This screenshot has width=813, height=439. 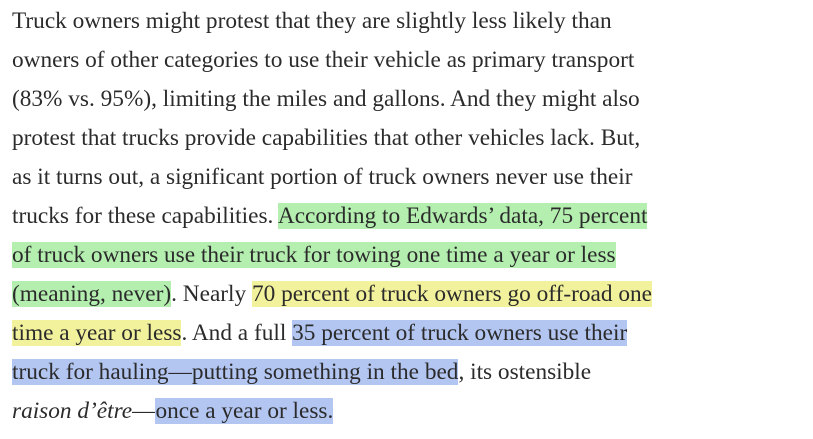 I want to click on text-run: trucks for these capabilities., so click(x=145, y=216).